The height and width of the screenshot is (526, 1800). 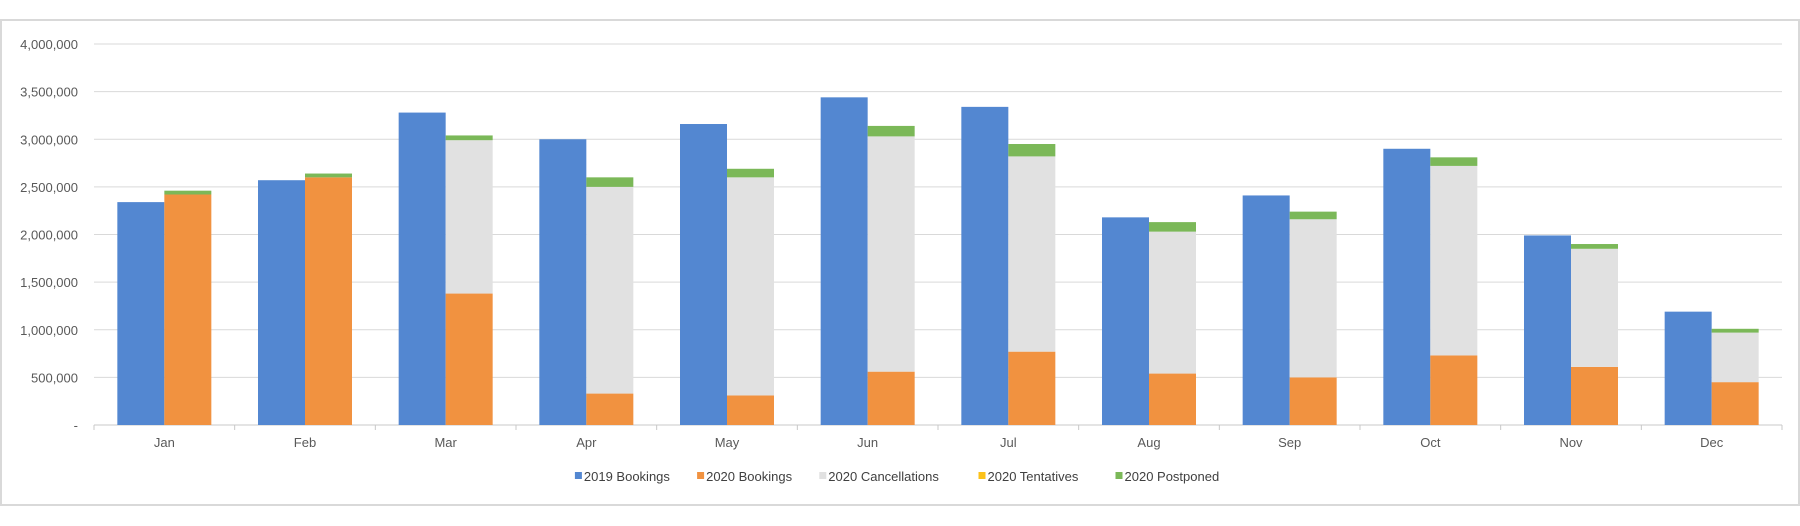 I want to click on x-tick-label: Mar, so click(x=445, y=442).